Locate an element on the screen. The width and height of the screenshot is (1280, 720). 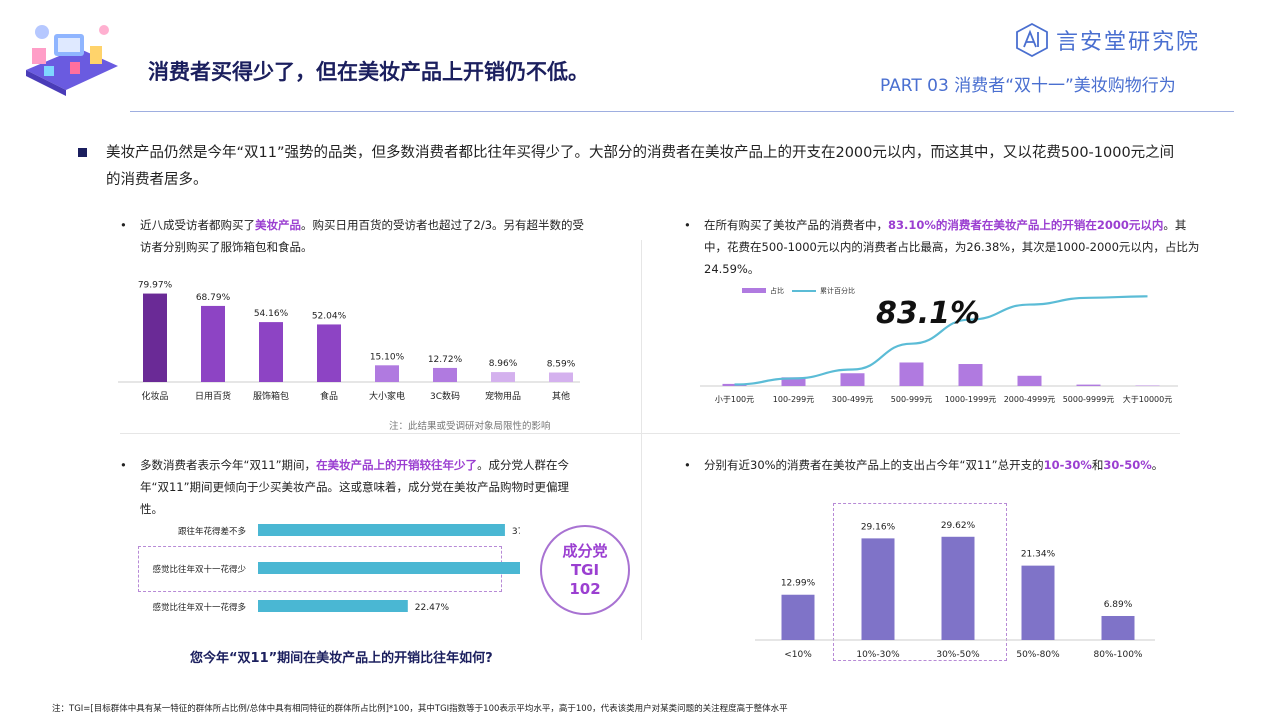
panel2-highlight: 83.10%的消费者在美妆产品上的开销在2000元以内 is located at coordinates (1026, 225).